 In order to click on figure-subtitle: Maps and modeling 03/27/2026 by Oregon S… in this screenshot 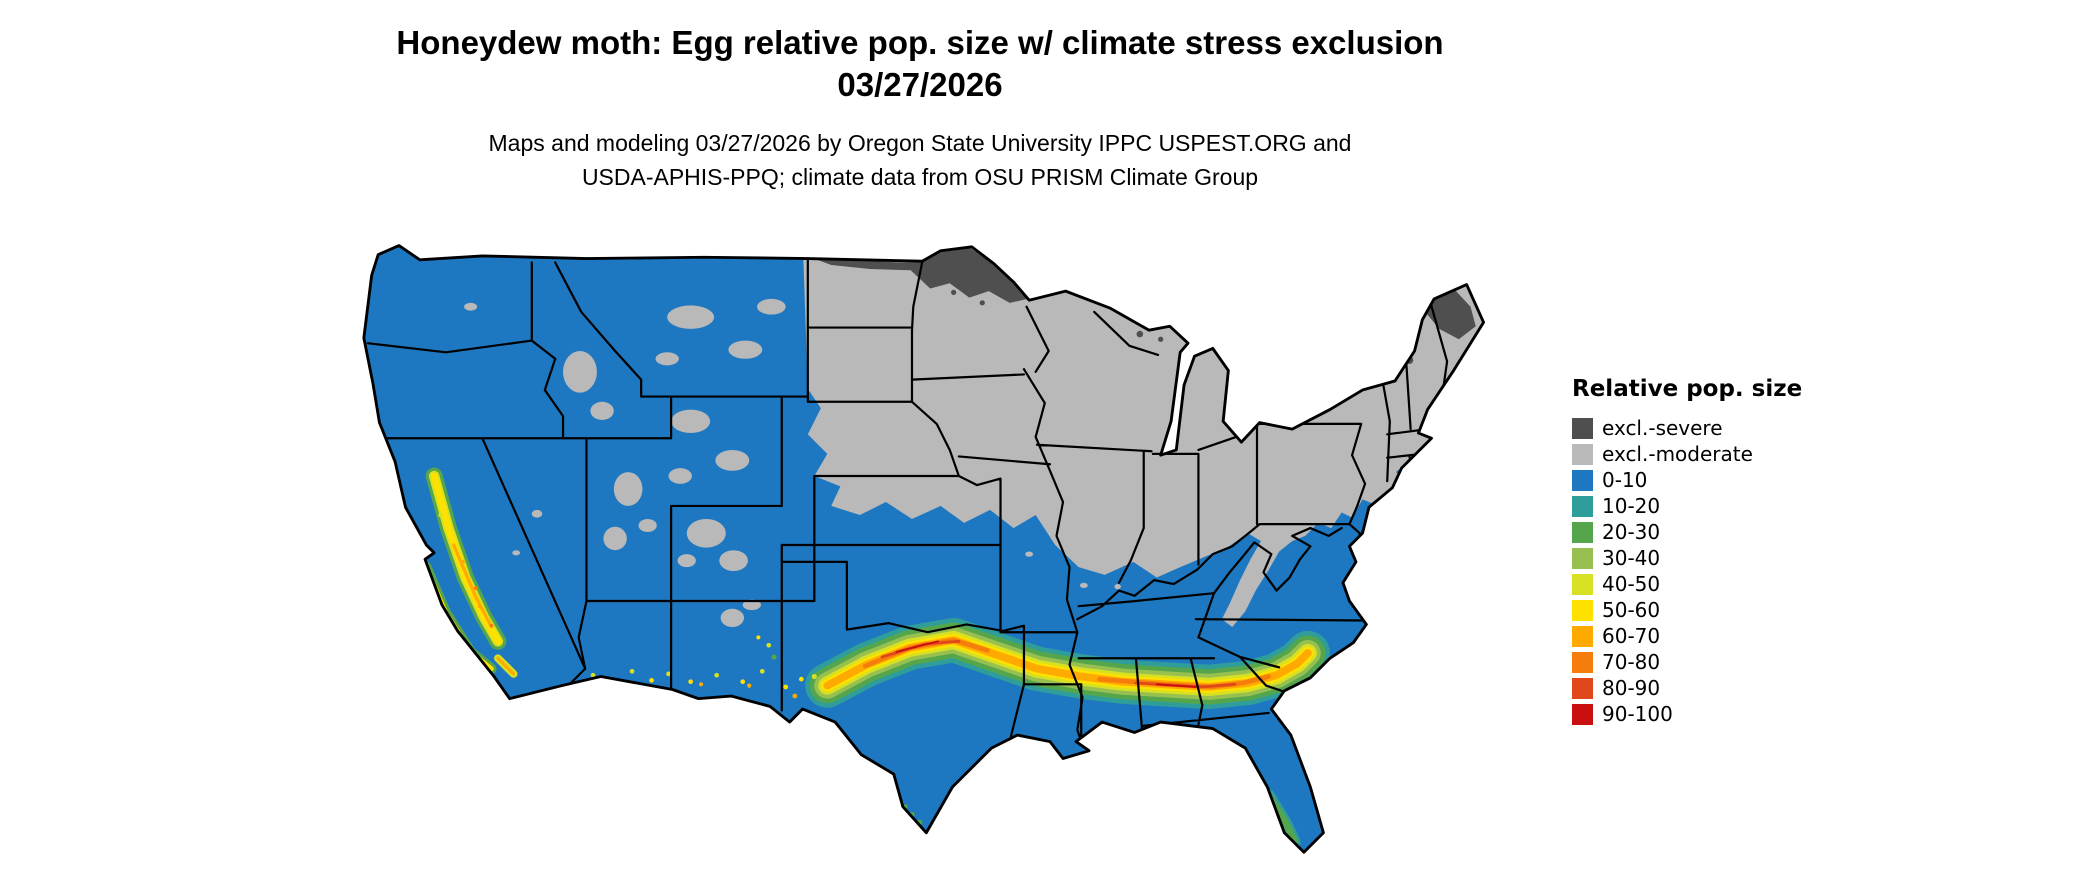, I will do `click(920, 160)`.